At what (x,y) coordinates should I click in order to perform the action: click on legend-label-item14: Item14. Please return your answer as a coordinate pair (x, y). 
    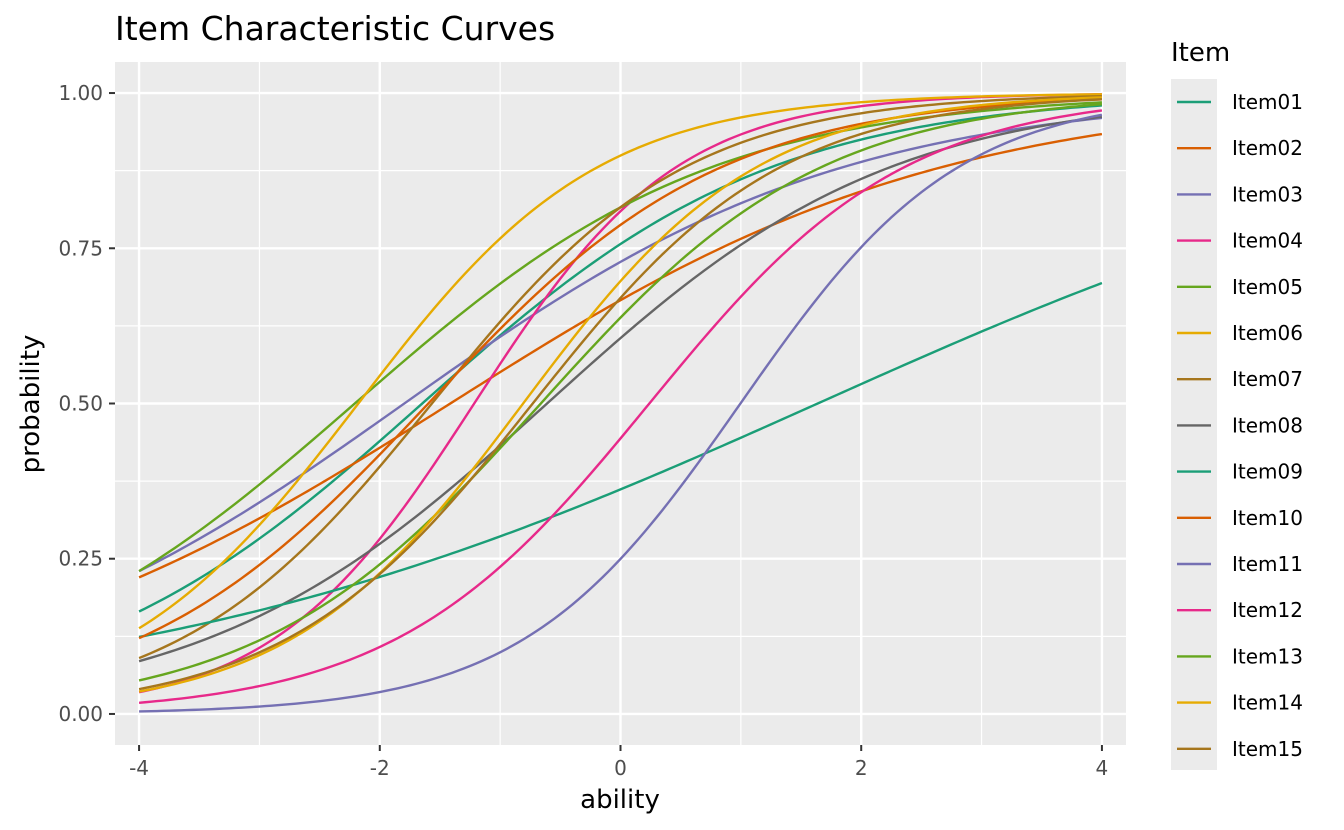
    Looking at the image, I should click on (1267, 703).